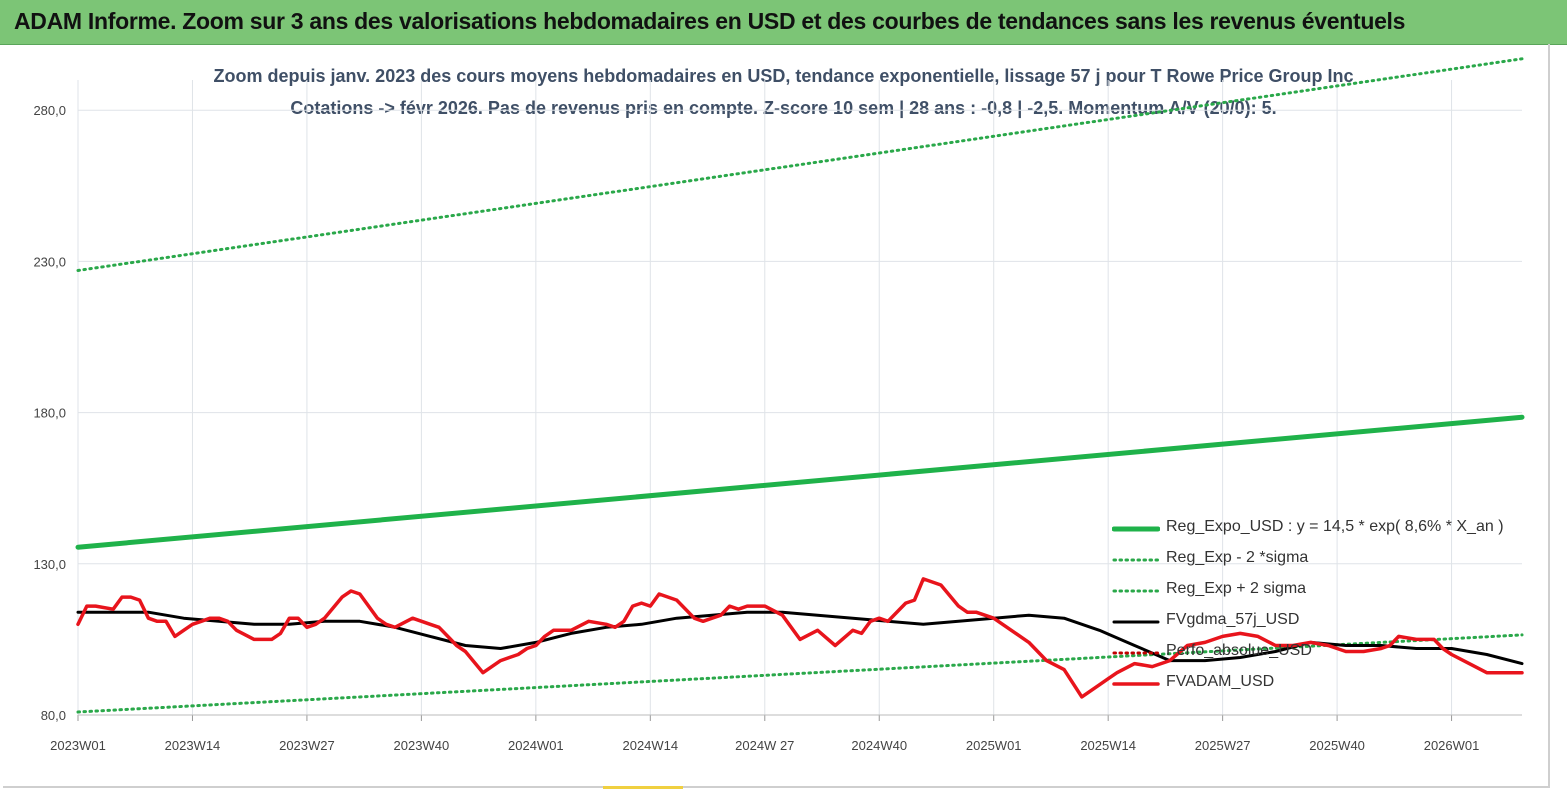  What do you see at coordinates (78, 745) in the screenshot?
I see `x-tick-label: 2023W01` at bounding box center [78, 745].